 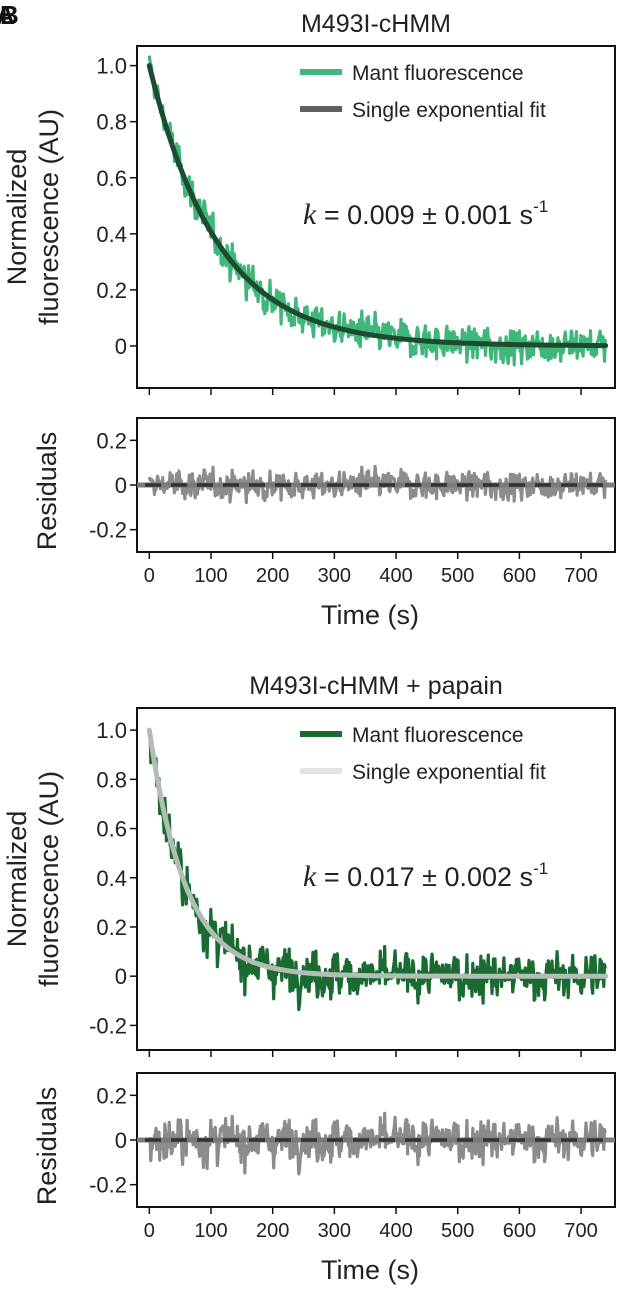 What do you see at coordinates (47, 1146) in the screenshot?
I see `chart-3-ylabel: Residuals` at bounding box center [47, 1146].